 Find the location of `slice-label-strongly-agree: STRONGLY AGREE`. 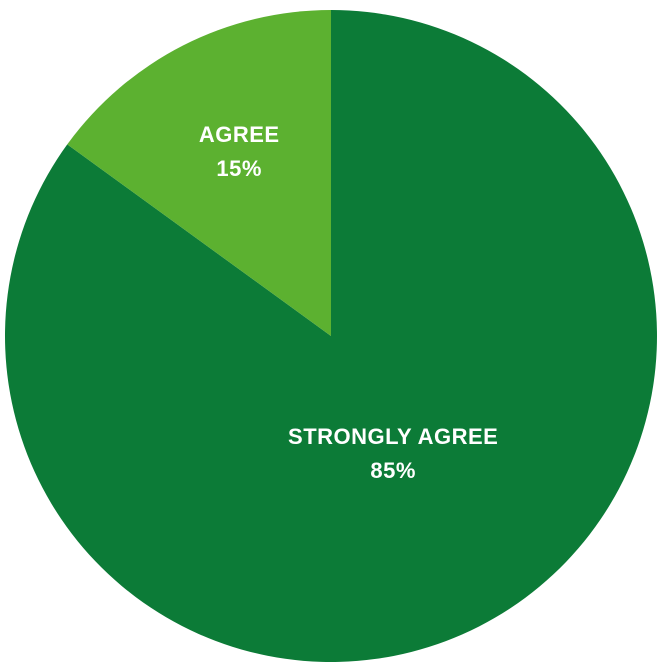

slice-label-strongly-agree: STRONGLY AGREE is located at coordinates (393, 436).